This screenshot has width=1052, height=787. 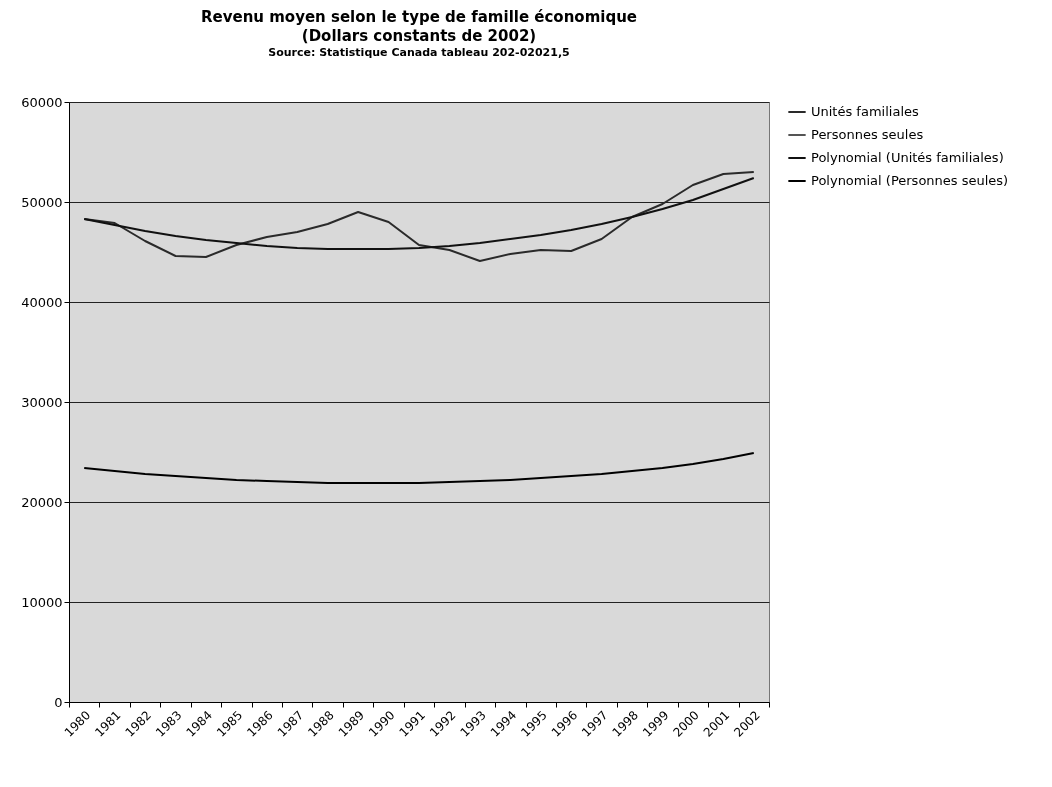 I want to click on legend-label: Polynomial (Unités familiales), so click(x=907, y=157).